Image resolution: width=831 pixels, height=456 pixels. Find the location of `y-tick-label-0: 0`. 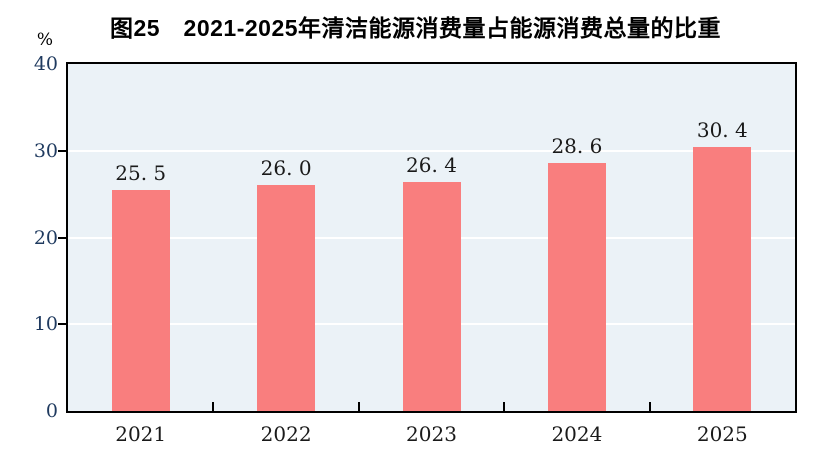

y-tick-label-0: 0 is located at coordinates (51, 411).